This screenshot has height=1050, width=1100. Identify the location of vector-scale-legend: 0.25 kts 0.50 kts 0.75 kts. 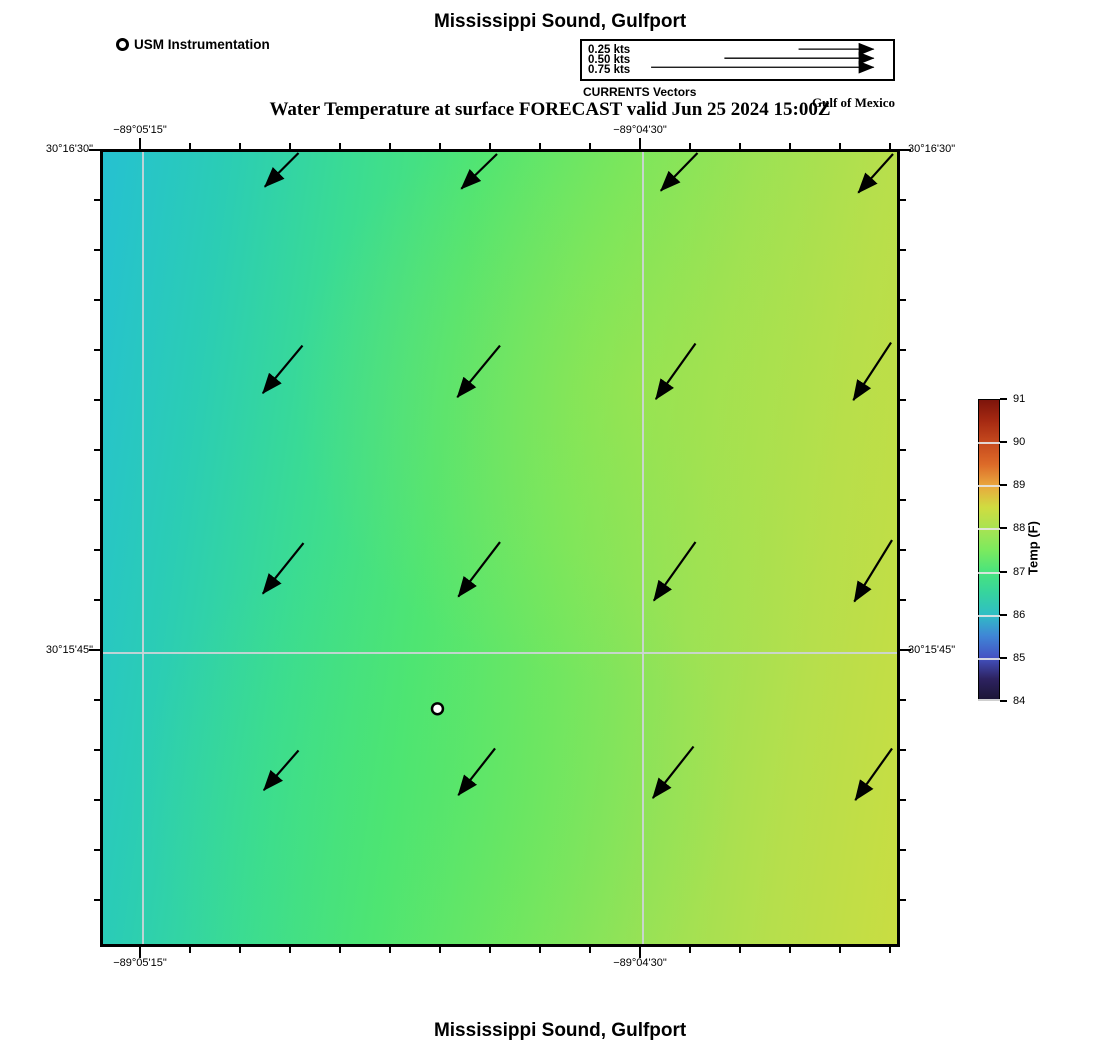
(737, 60).